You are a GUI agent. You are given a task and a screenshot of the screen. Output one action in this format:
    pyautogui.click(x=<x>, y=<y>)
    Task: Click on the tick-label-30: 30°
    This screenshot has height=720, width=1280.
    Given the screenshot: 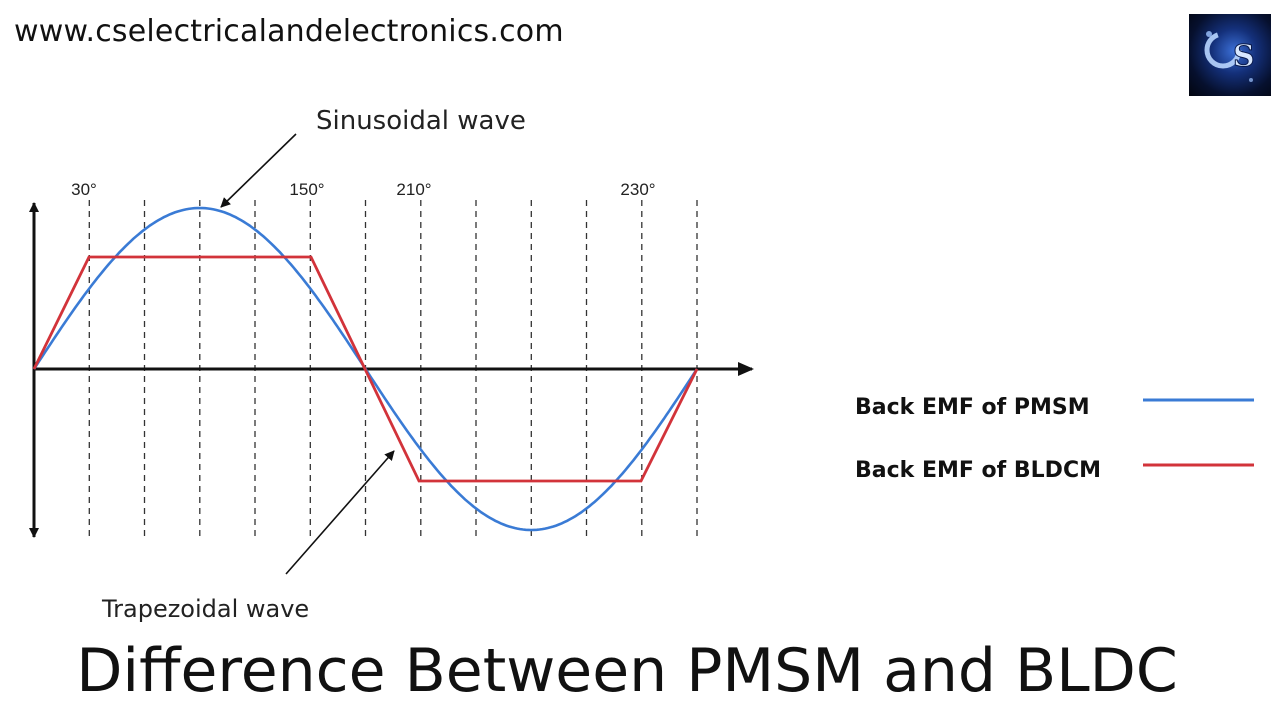 What is the action you would take?
    pyautogui.click(x=84, y=189)
    